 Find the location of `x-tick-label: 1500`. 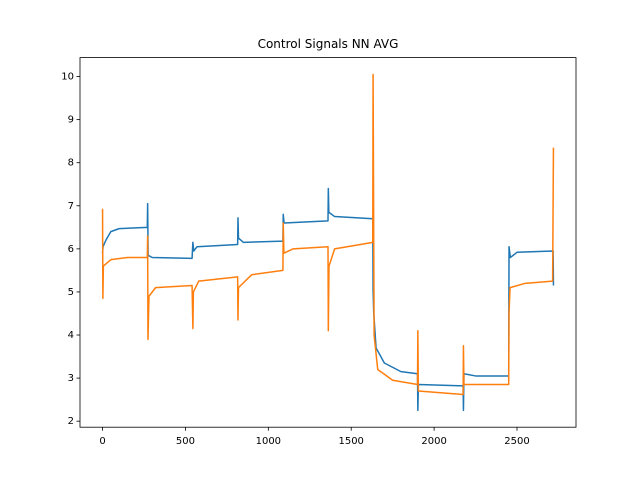

x-tick-label: 1500 is located at coordinates (350, 441).